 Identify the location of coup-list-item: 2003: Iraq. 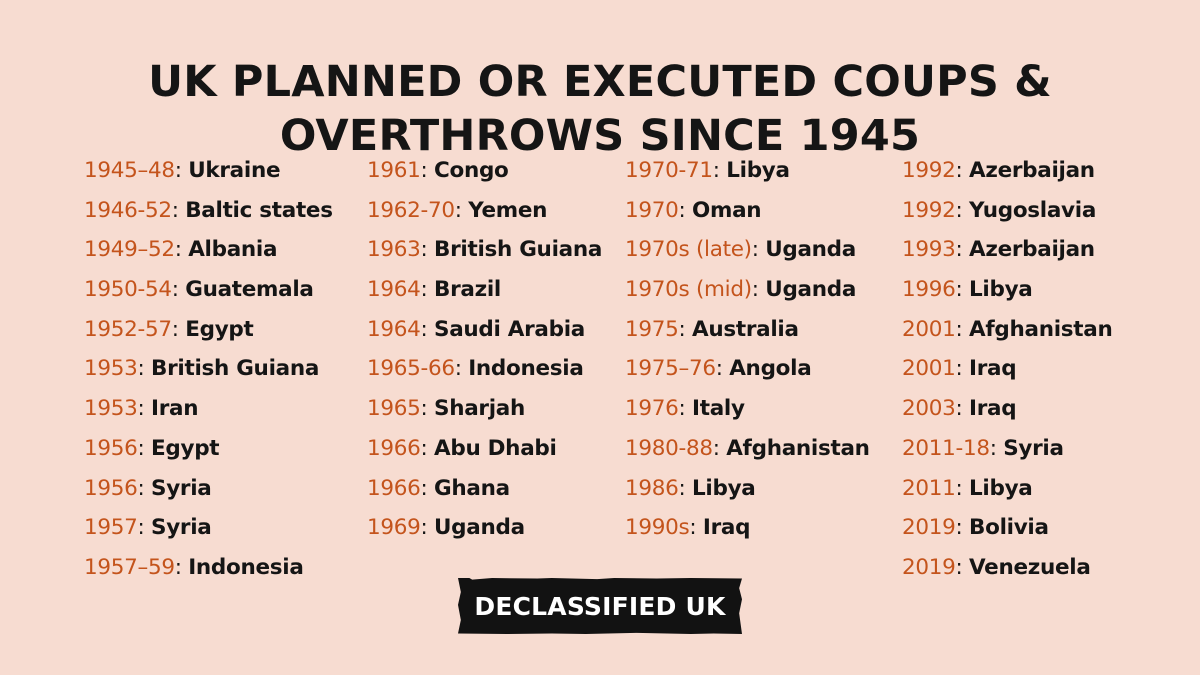
(1051, 409).